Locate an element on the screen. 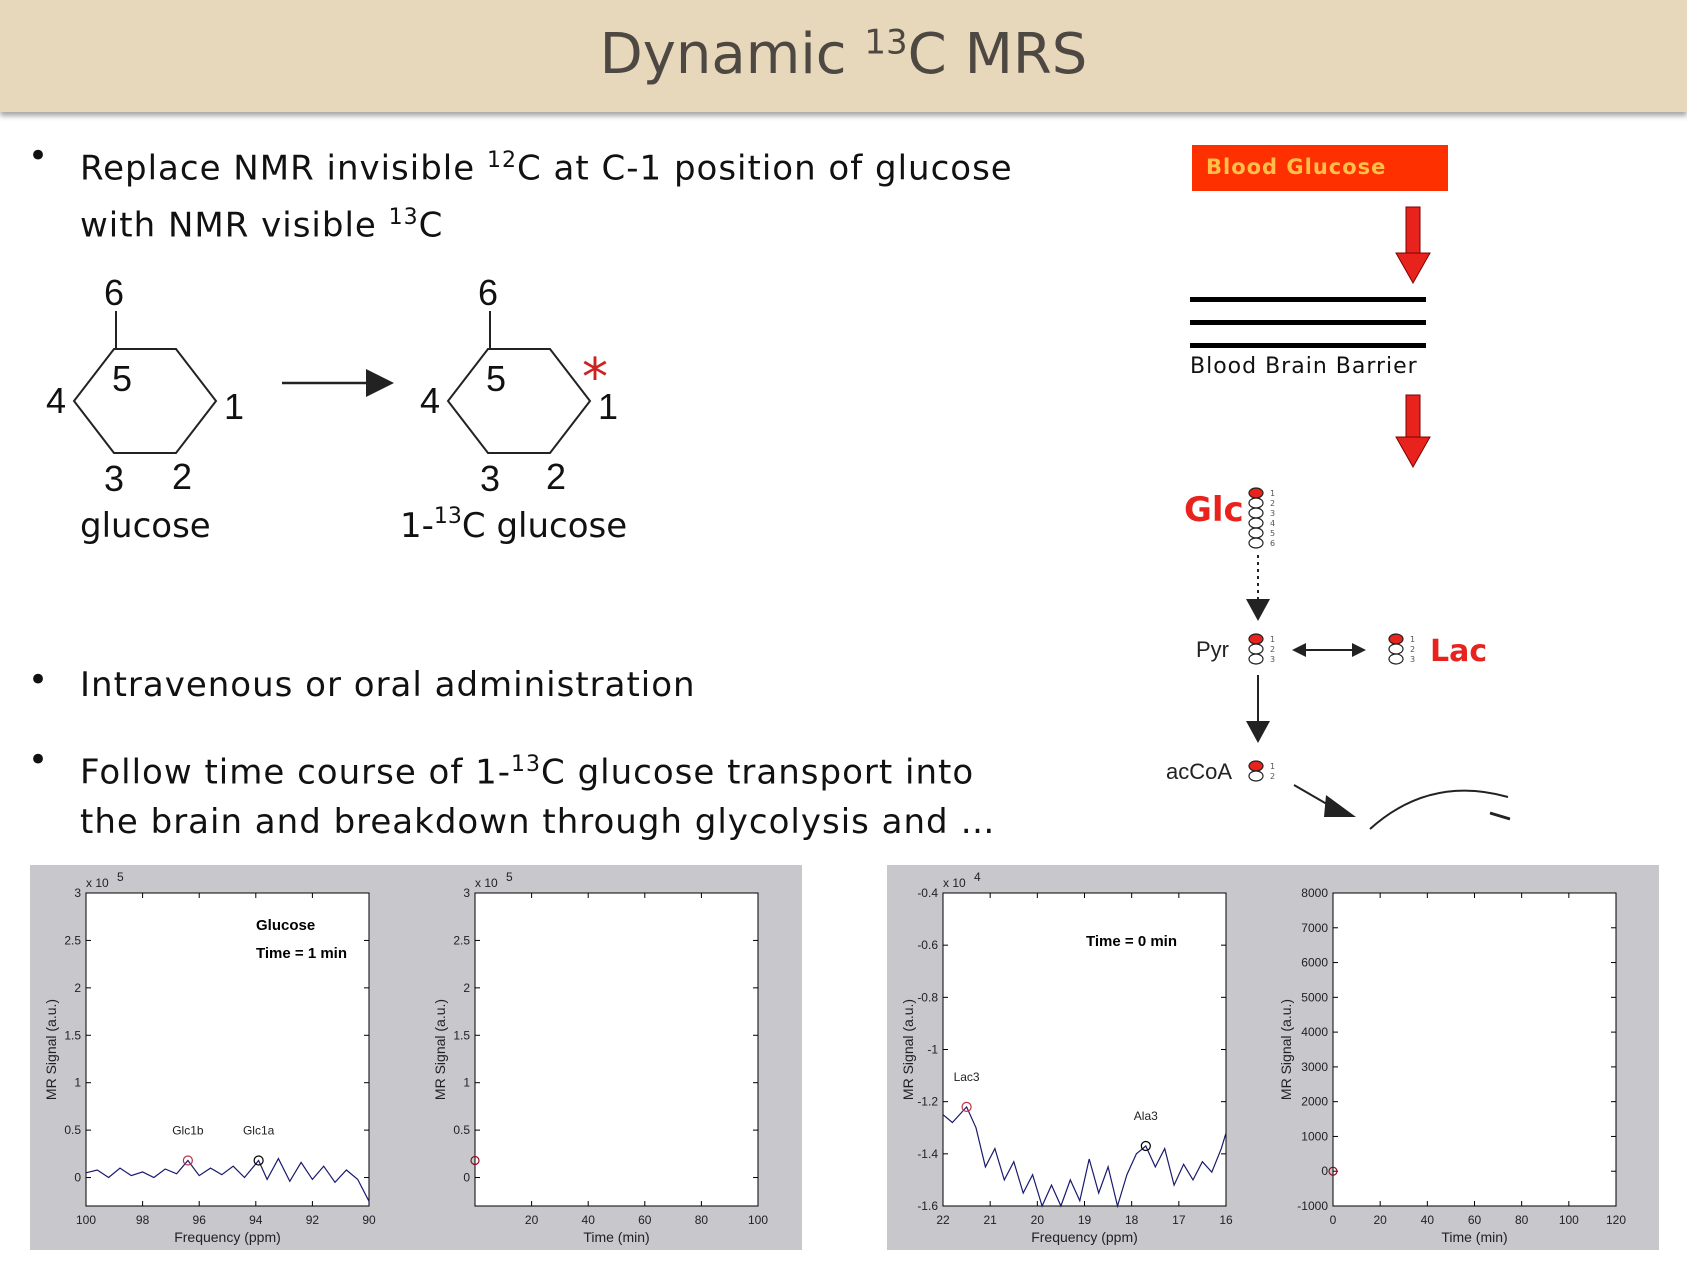 This screenshot has width=1687, height=1265. blood-glucose-label: Blood Glucose is located at coordinates (1296, 167).